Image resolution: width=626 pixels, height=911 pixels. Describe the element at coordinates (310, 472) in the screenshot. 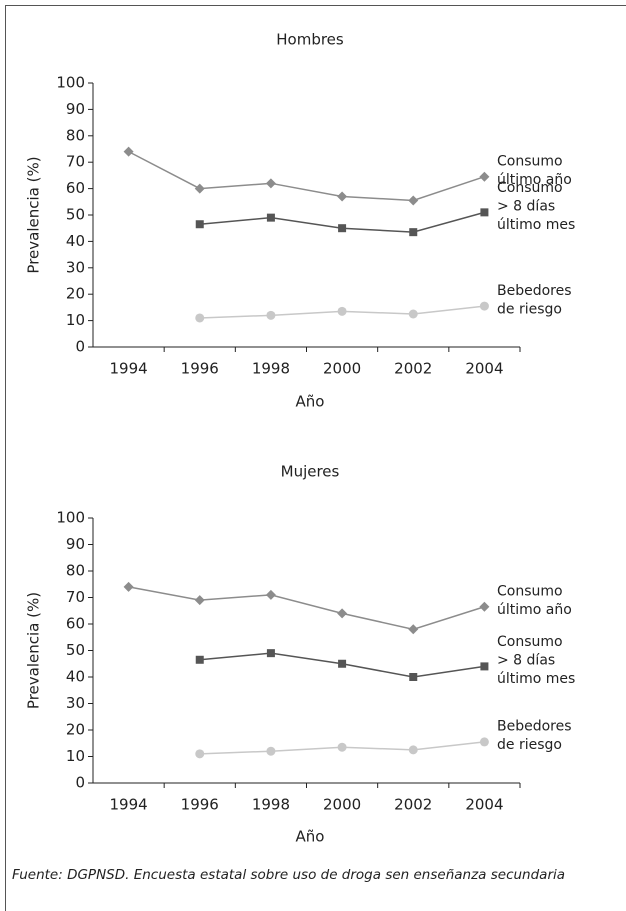

I see `chart-title: Mujeres` at that location.